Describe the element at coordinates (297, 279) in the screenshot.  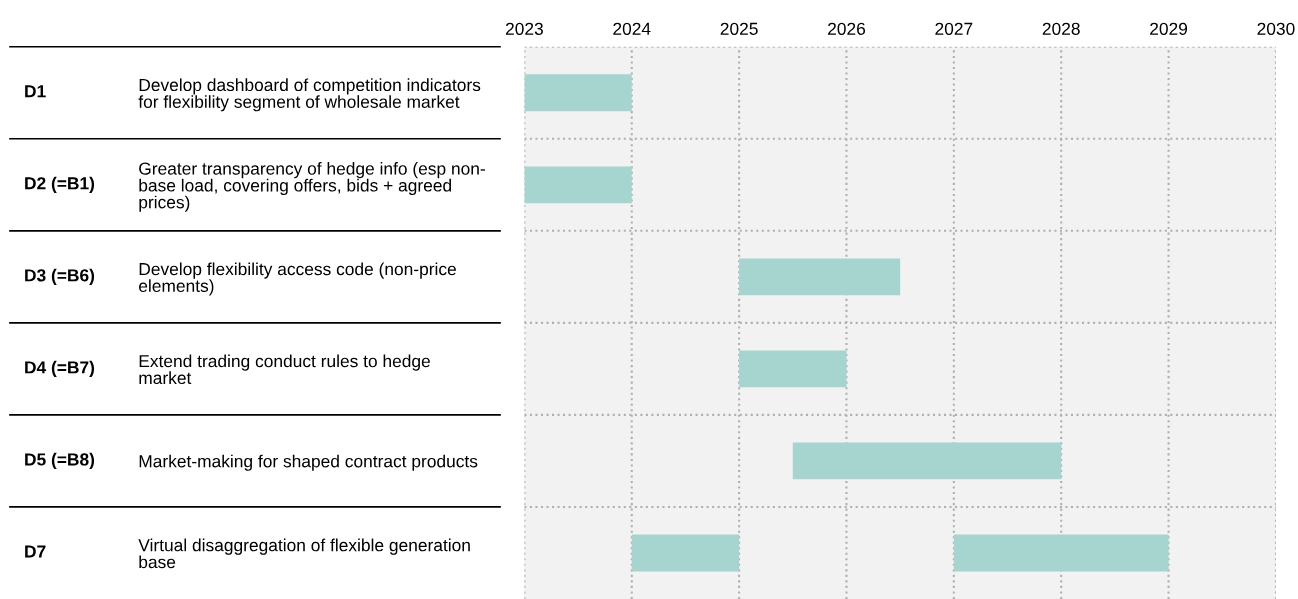
I see `y-tick-label: Develop flexibility access code (non-price elements)` at that location.